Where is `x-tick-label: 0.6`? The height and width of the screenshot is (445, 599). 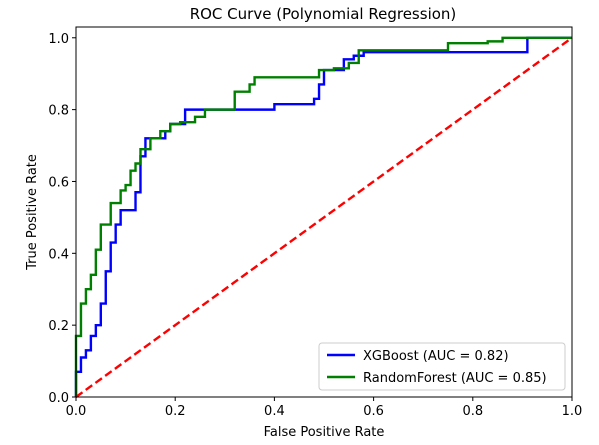
x-tick-label: 0.6 is located at coordinates (373, 411).